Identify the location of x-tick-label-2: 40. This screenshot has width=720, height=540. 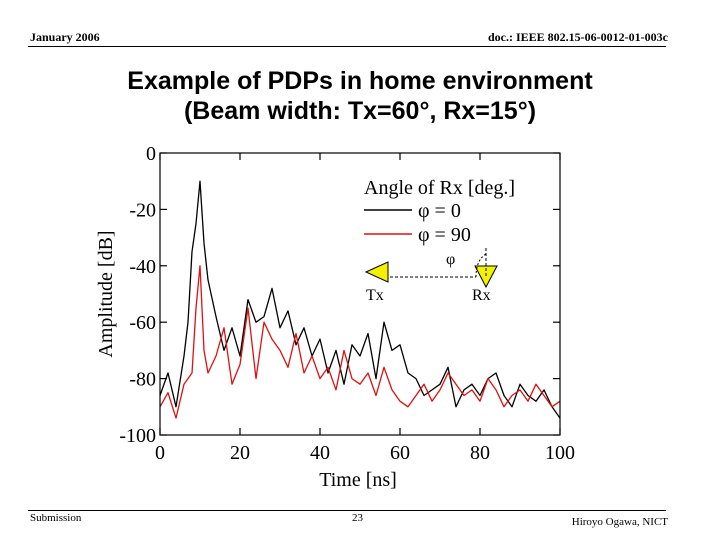
(320, 453).